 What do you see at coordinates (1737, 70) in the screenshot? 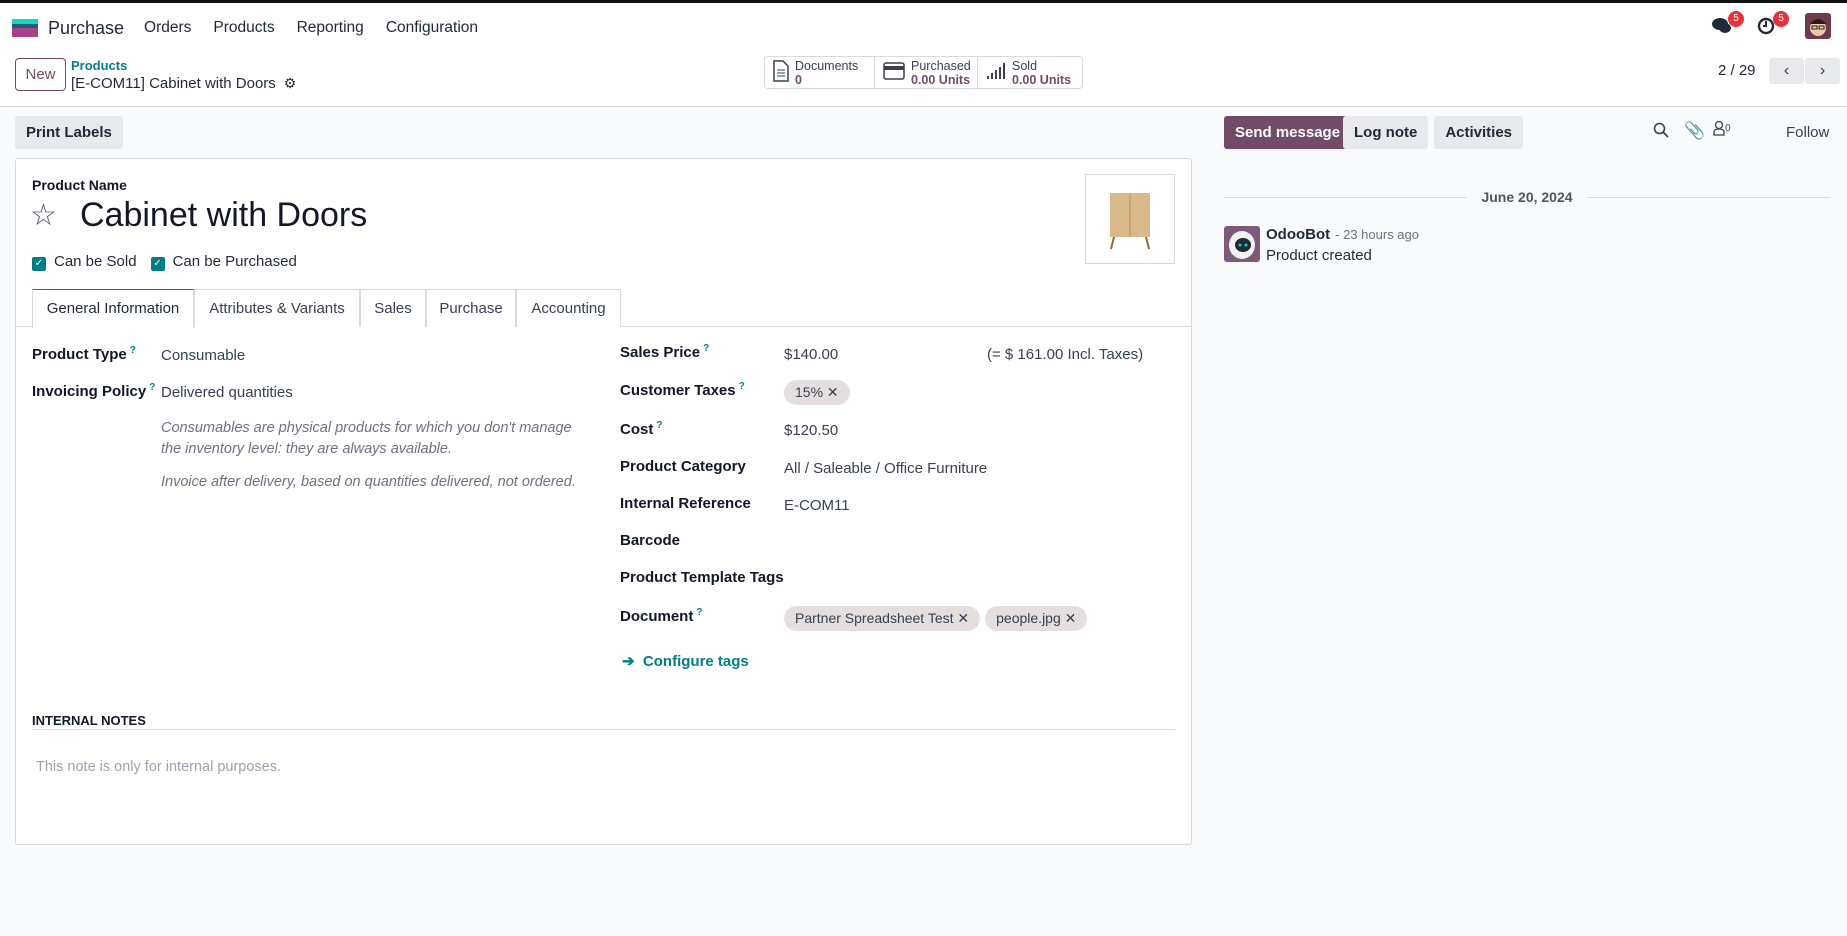
I see `pager-value: 2 / 29` at bounding box center [1737, 70].